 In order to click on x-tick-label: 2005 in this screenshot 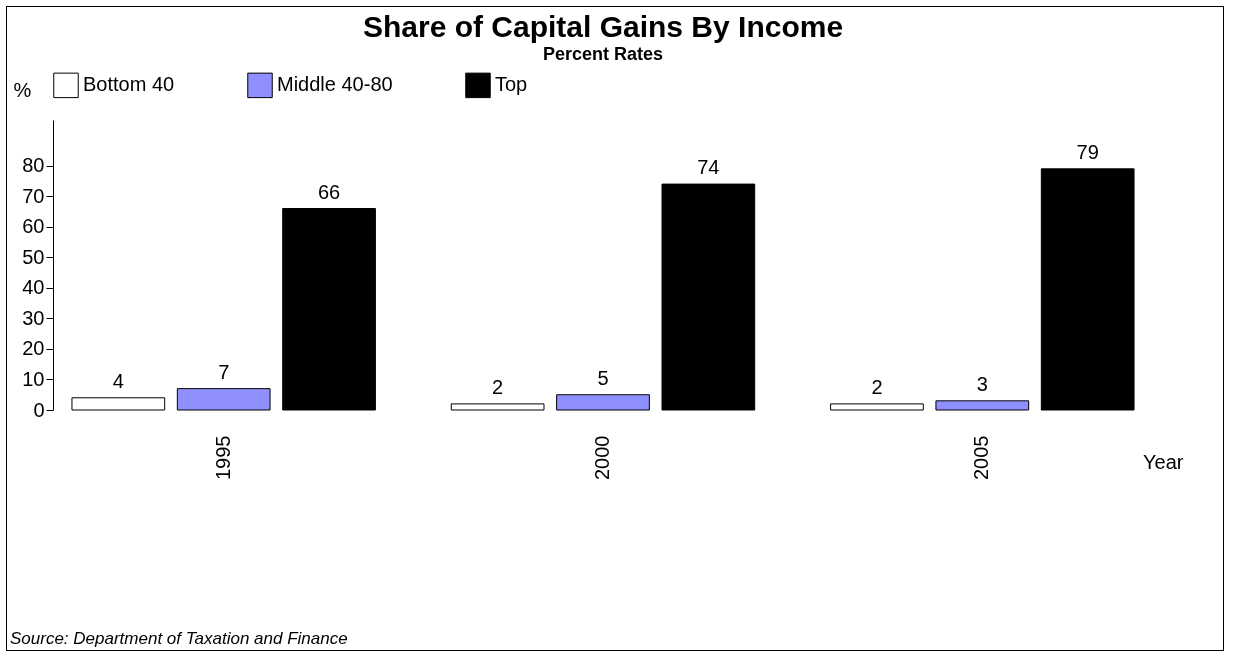, I will do `click(981, 457)`.